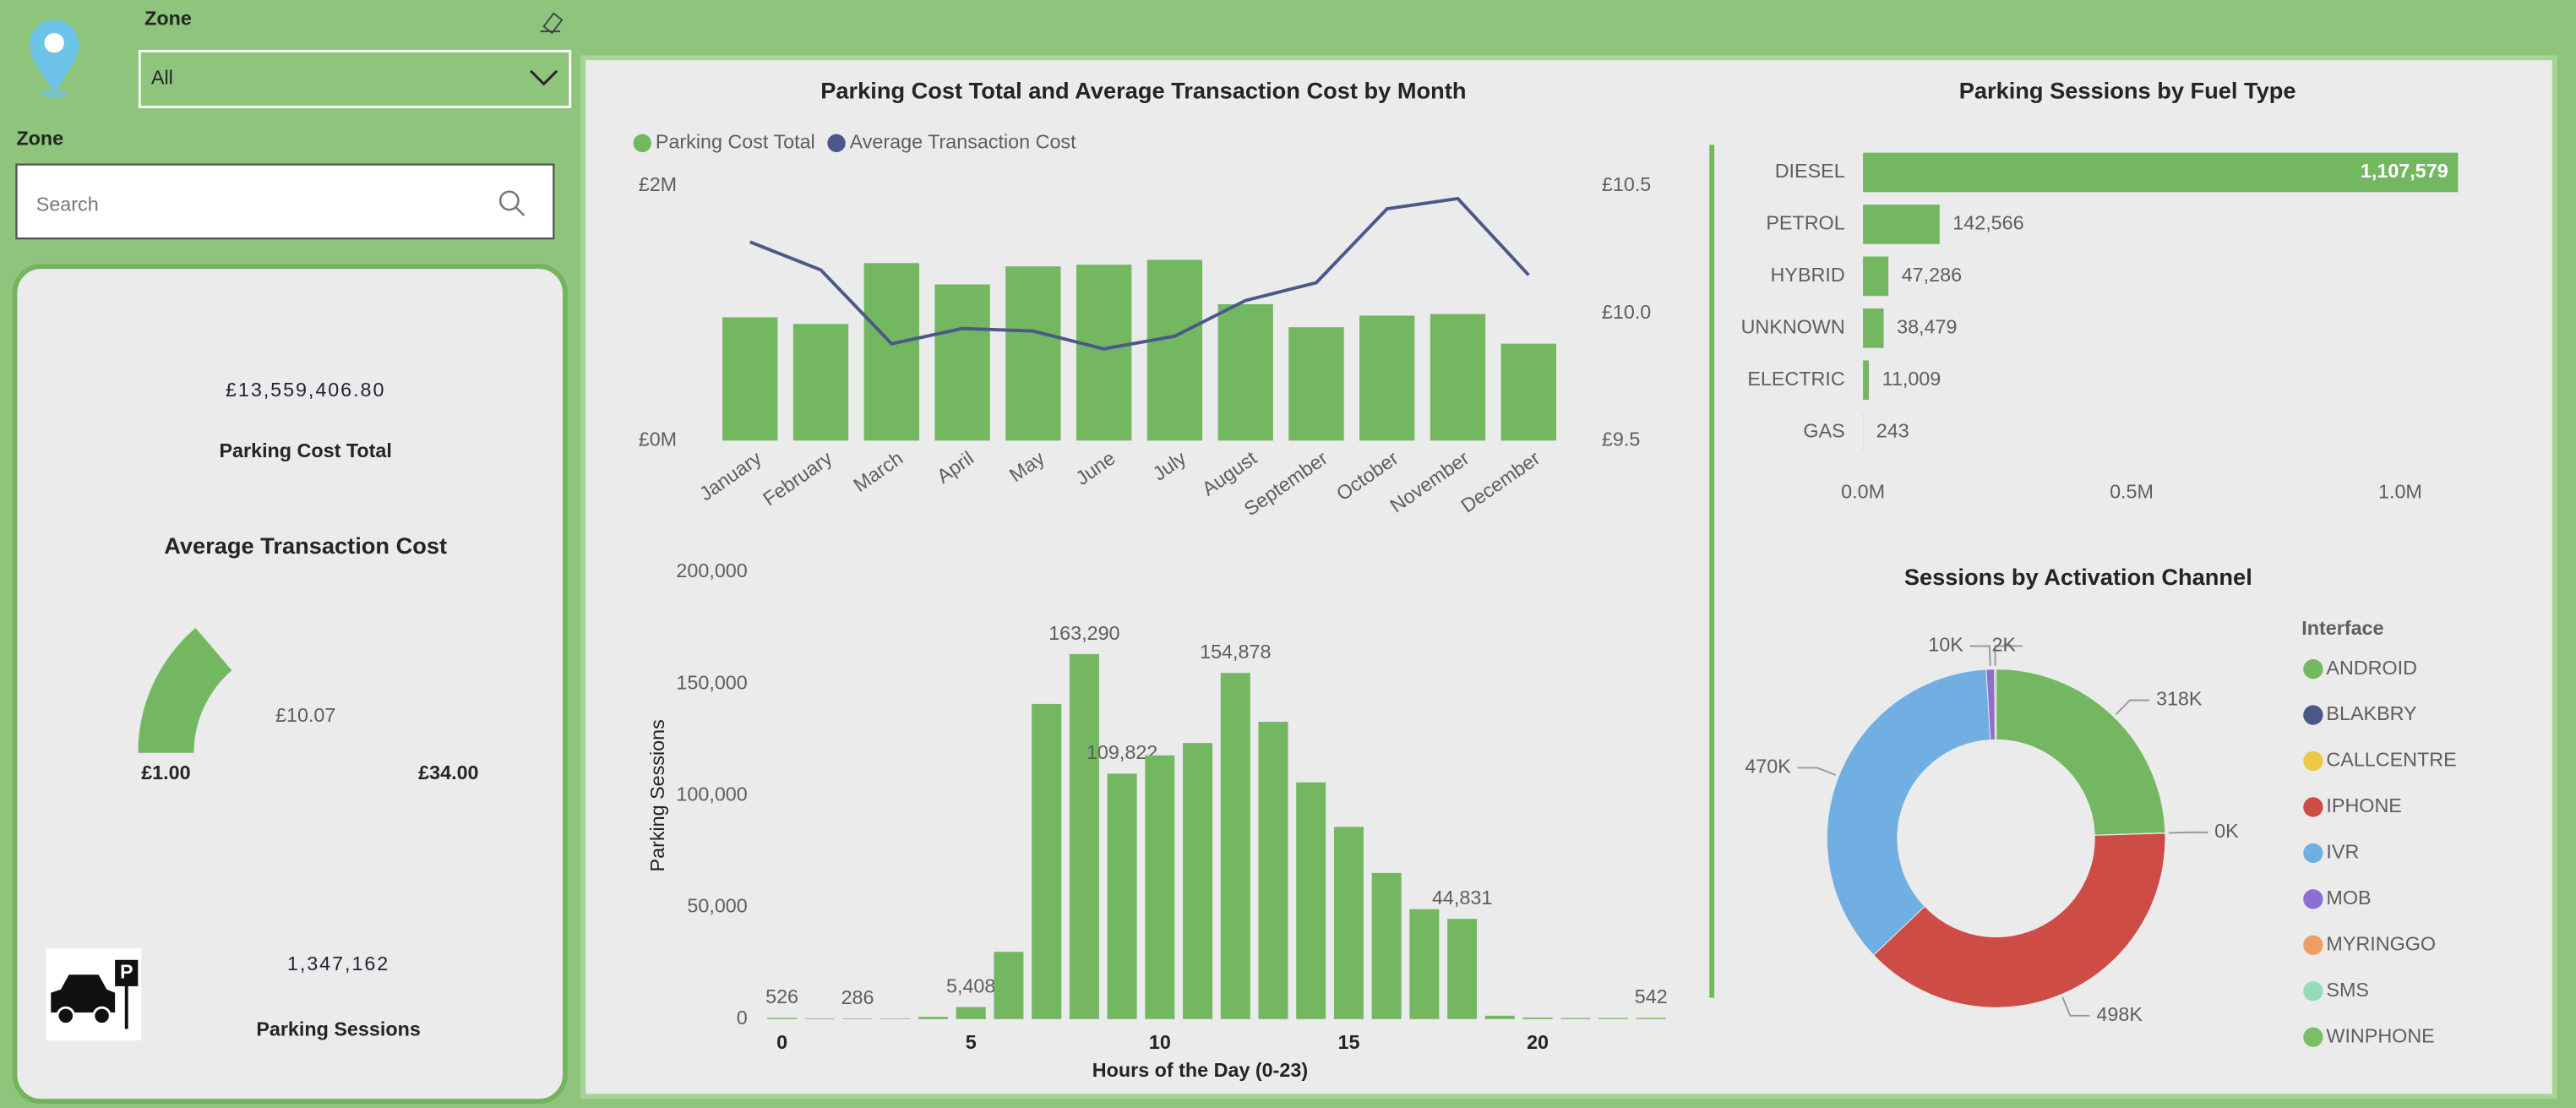 Image resolution: width=2576 pixels, height=1108 pixels. I want to click on data-label: 38,479, so click(1927, 326).